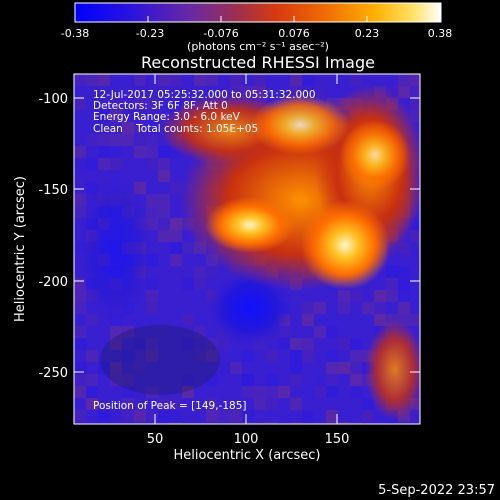  What do you see at coordinates (247, 455) in the screenshot?
I see `x-axis-label: Heliocentric X (arcsec)` at bounding box center [247, 455].